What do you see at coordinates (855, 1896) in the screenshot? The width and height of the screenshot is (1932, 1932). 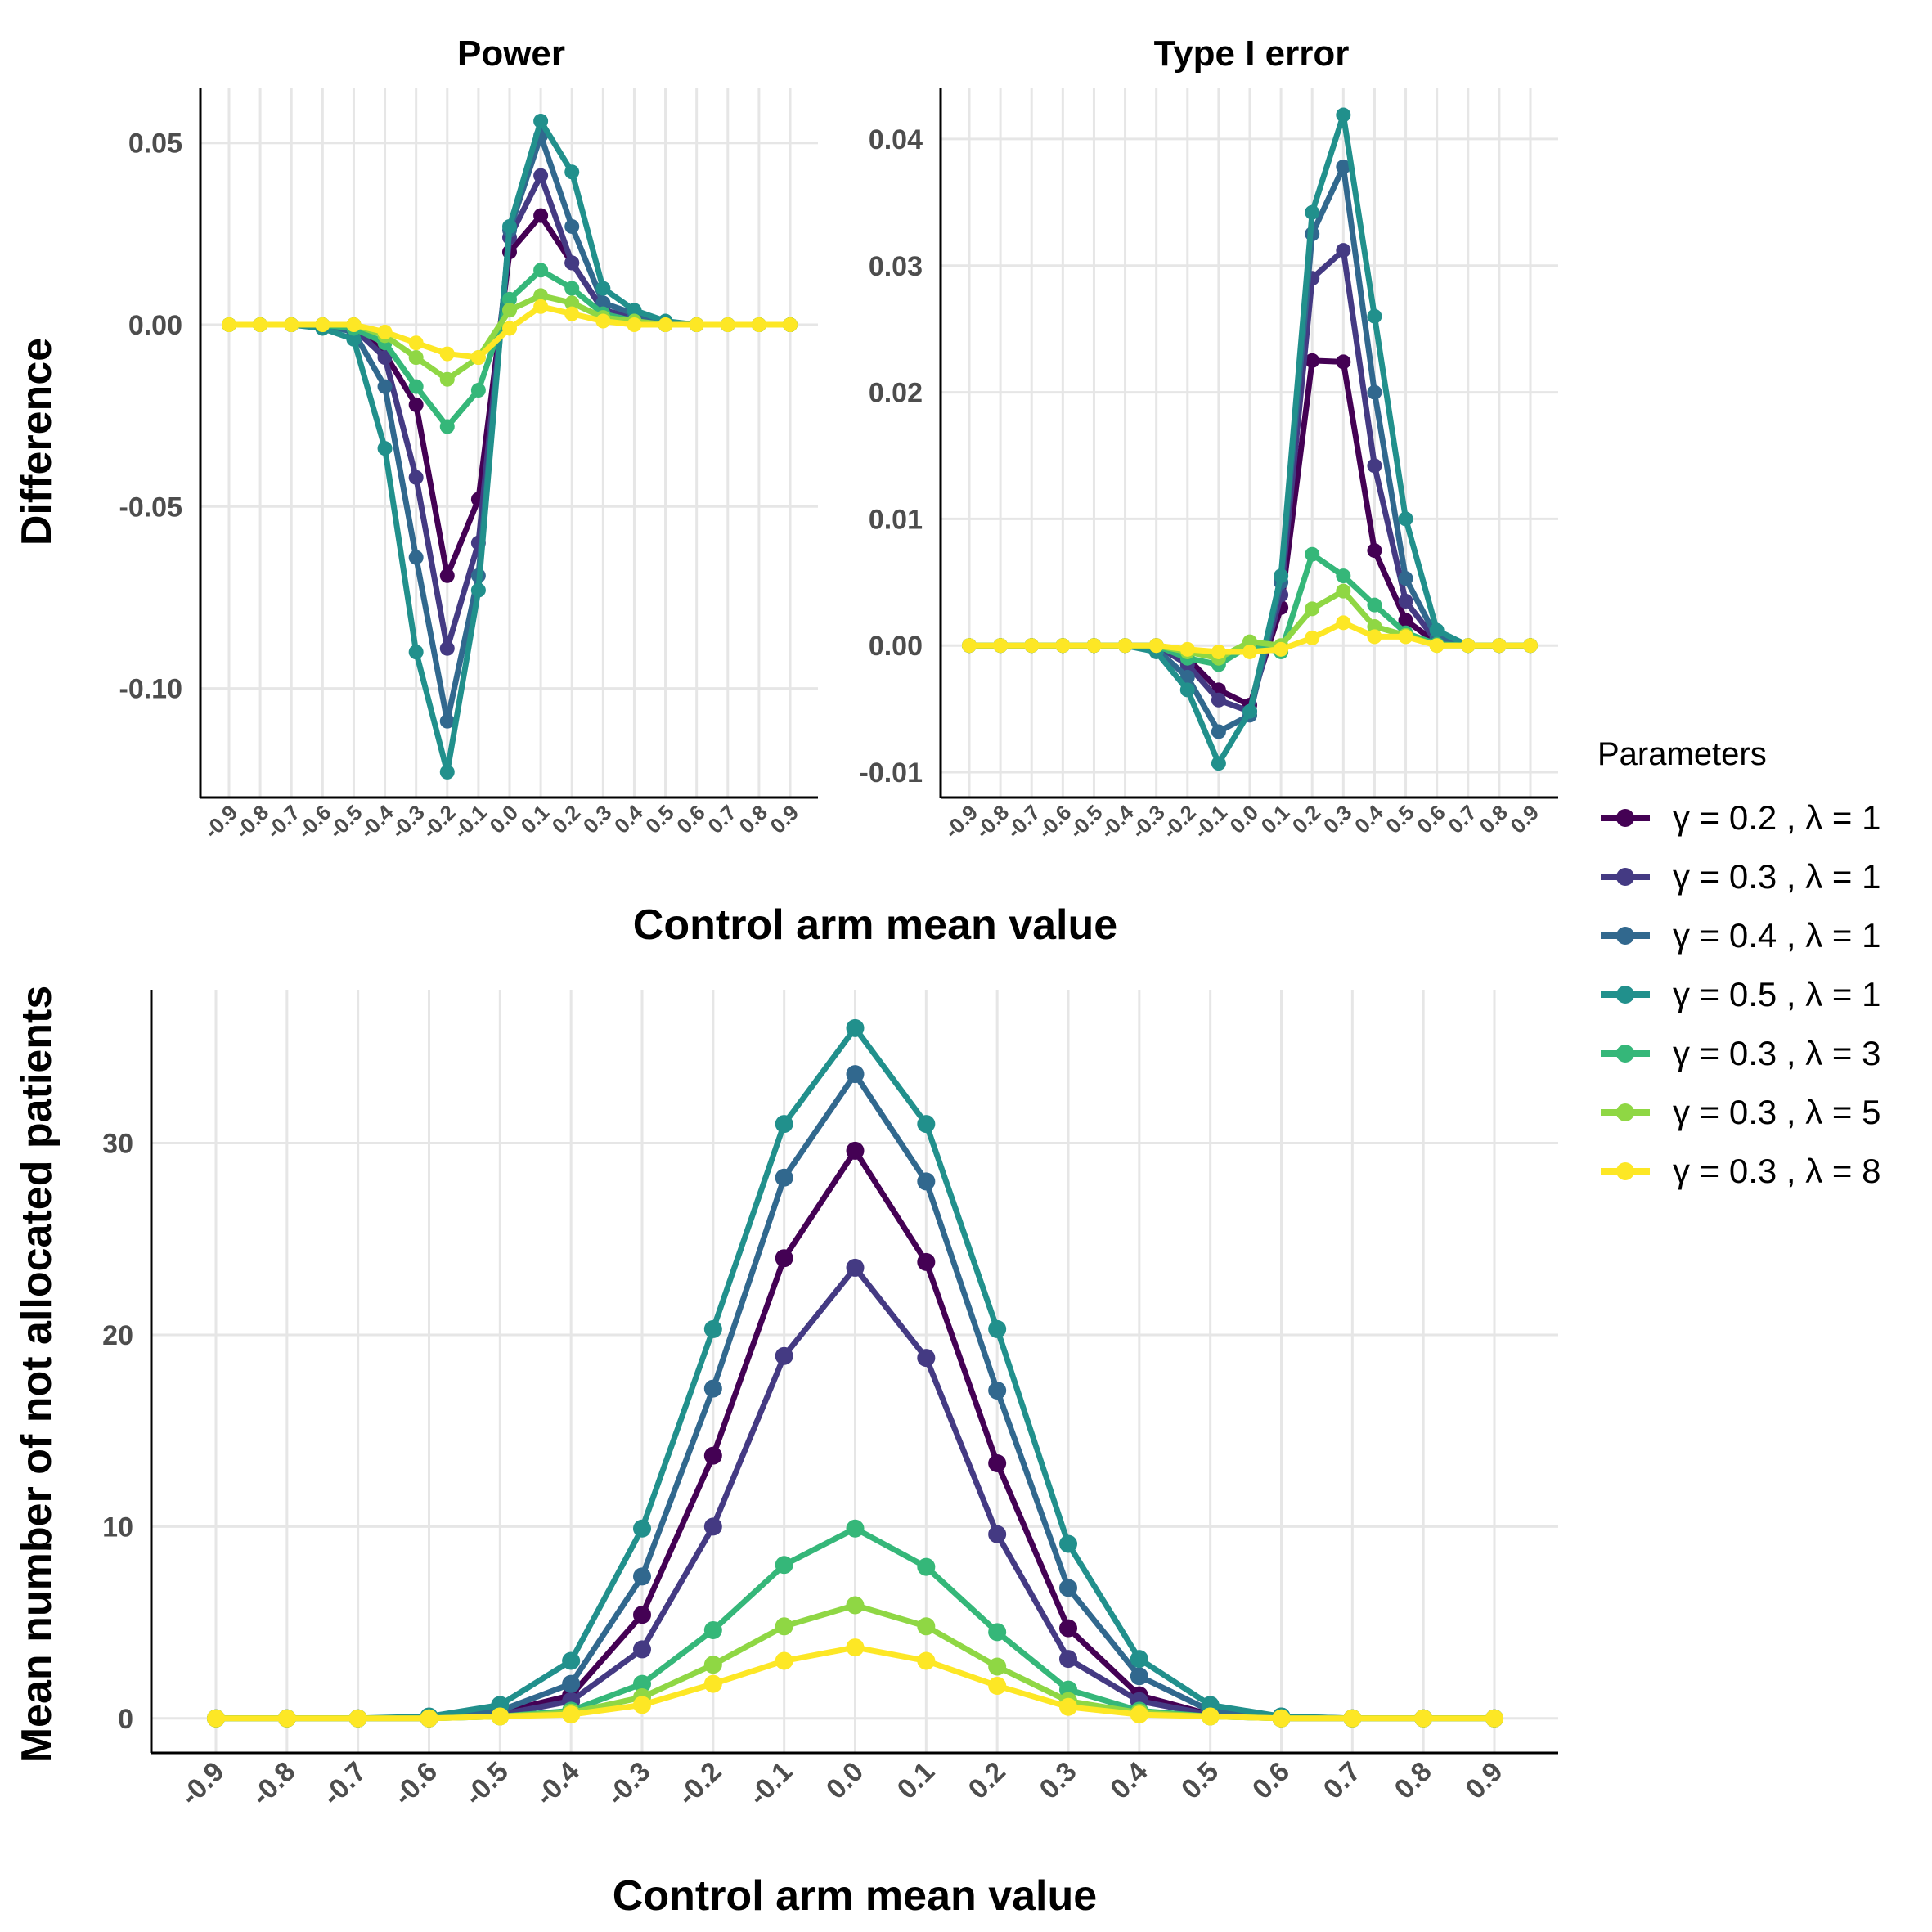 I see `bottom-x-axis-title: Control arm mean value` at bounding box center [855, 1896].